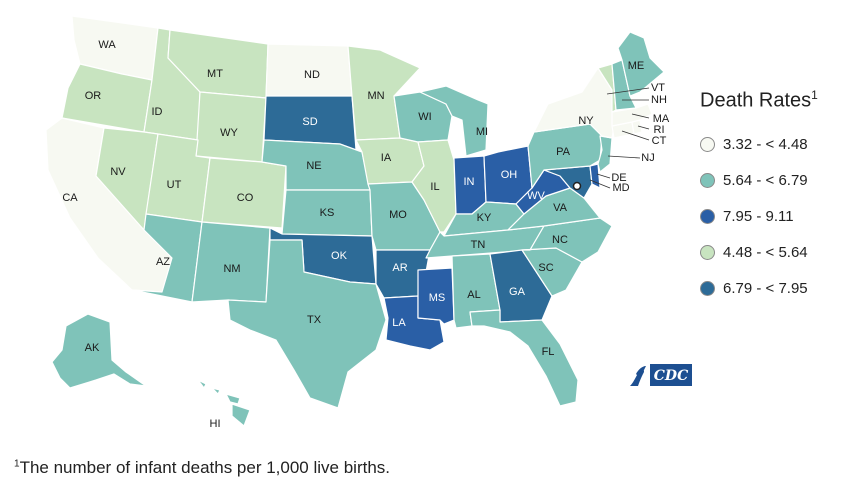 The image size is (850, 489). Describe the element at coordinates (658, 88) in the screenshot. I see `state-label-VT: VT` at that location.